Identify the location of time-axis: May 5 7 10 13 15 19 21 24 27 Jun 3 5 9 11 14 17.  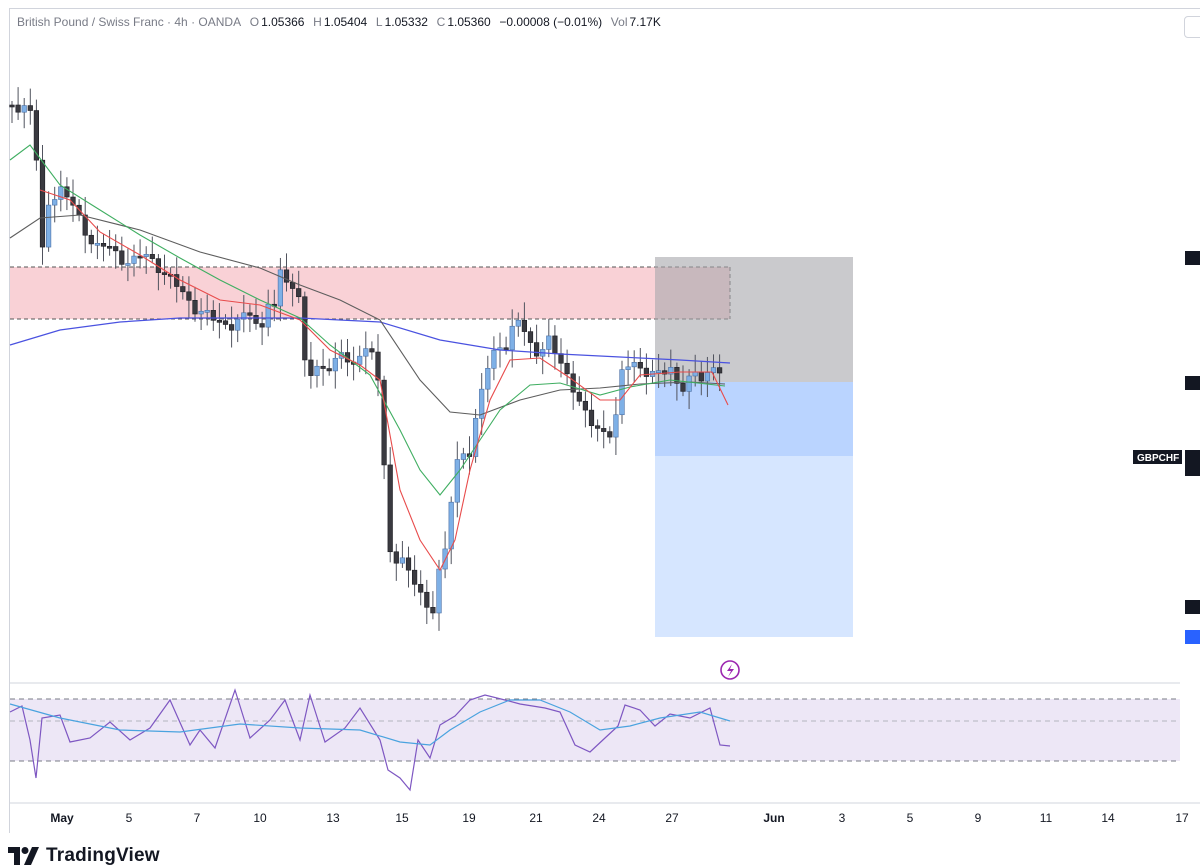
(619, 818).